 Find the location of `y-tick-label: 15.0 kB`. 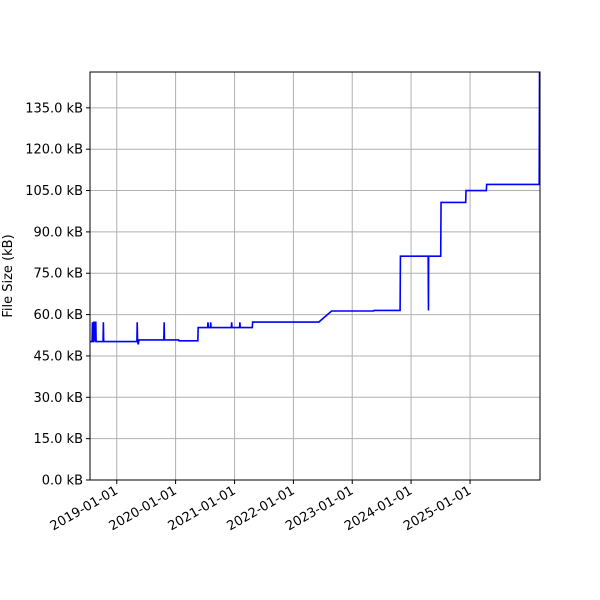

y-tick-label: 15.0 kB is located at coordinates (58, 439).